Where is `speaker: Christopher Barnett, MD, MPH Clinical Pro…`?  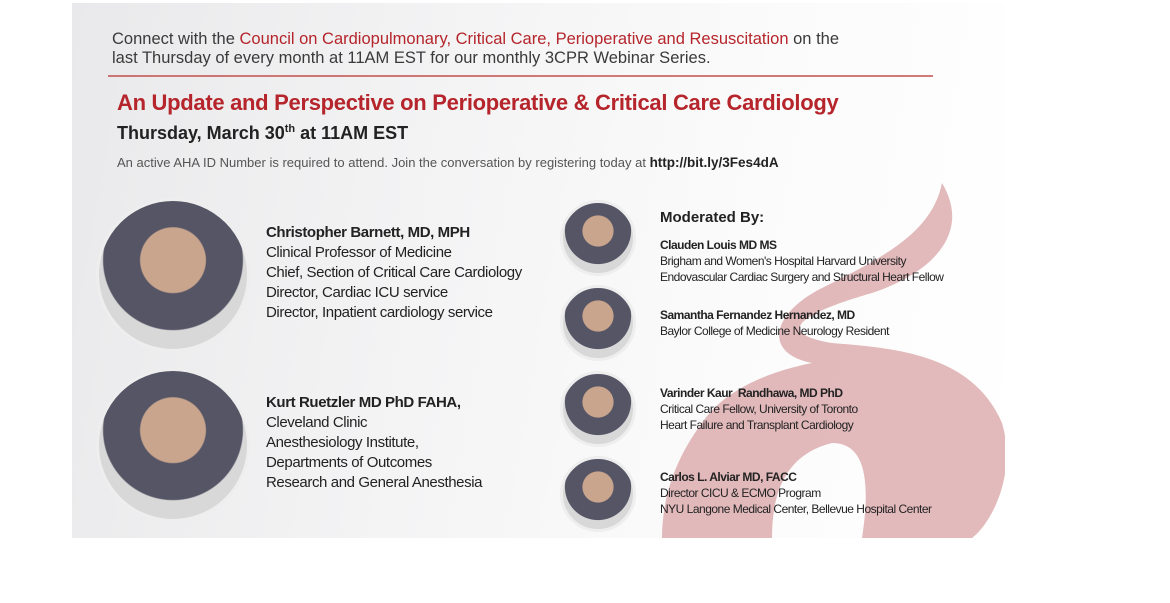
speaker: Christopher Barnett, MD, MPH Clinical Pro… is located at coordinates (394, 273).